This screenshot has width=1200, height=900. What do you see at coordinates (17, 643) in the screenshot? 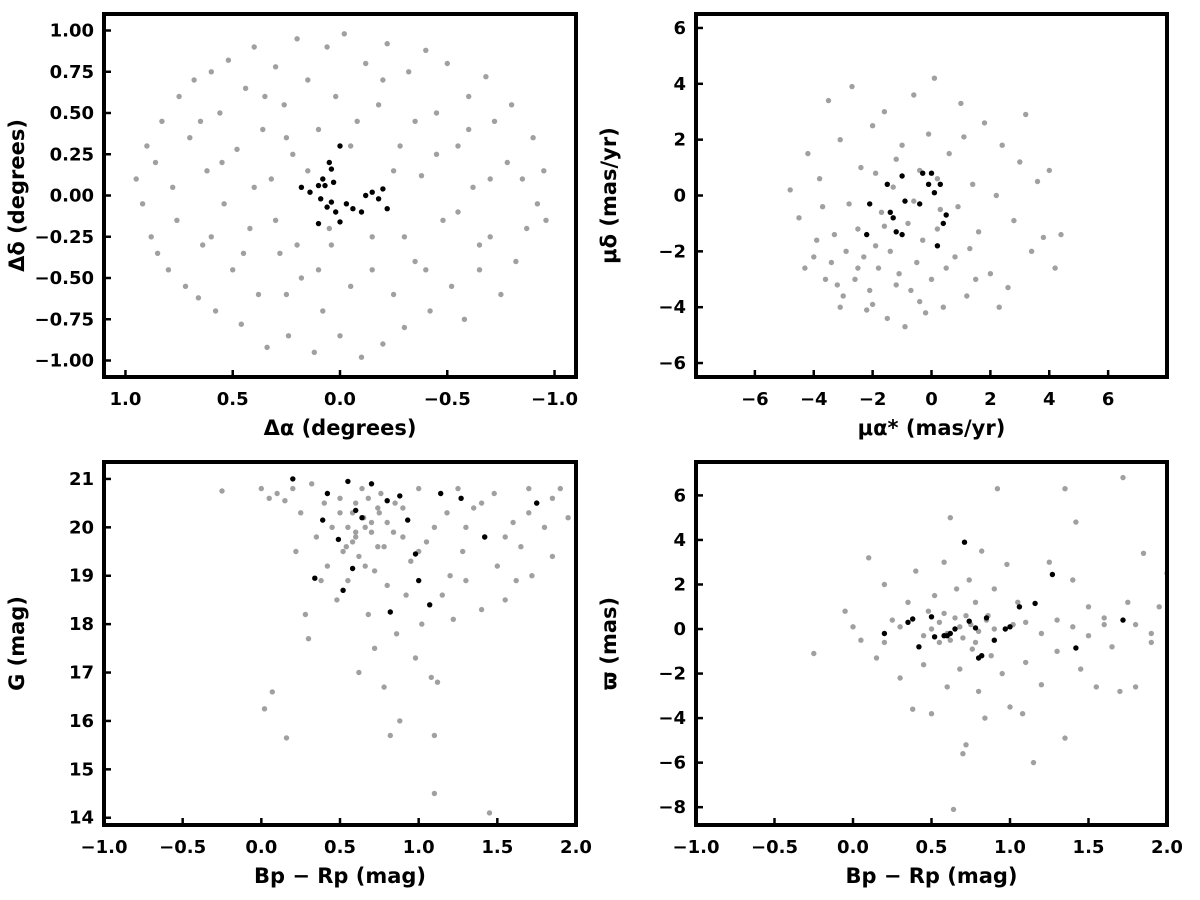
I see `y-axis-label: G (mag)` at bounding box center [17, 643].